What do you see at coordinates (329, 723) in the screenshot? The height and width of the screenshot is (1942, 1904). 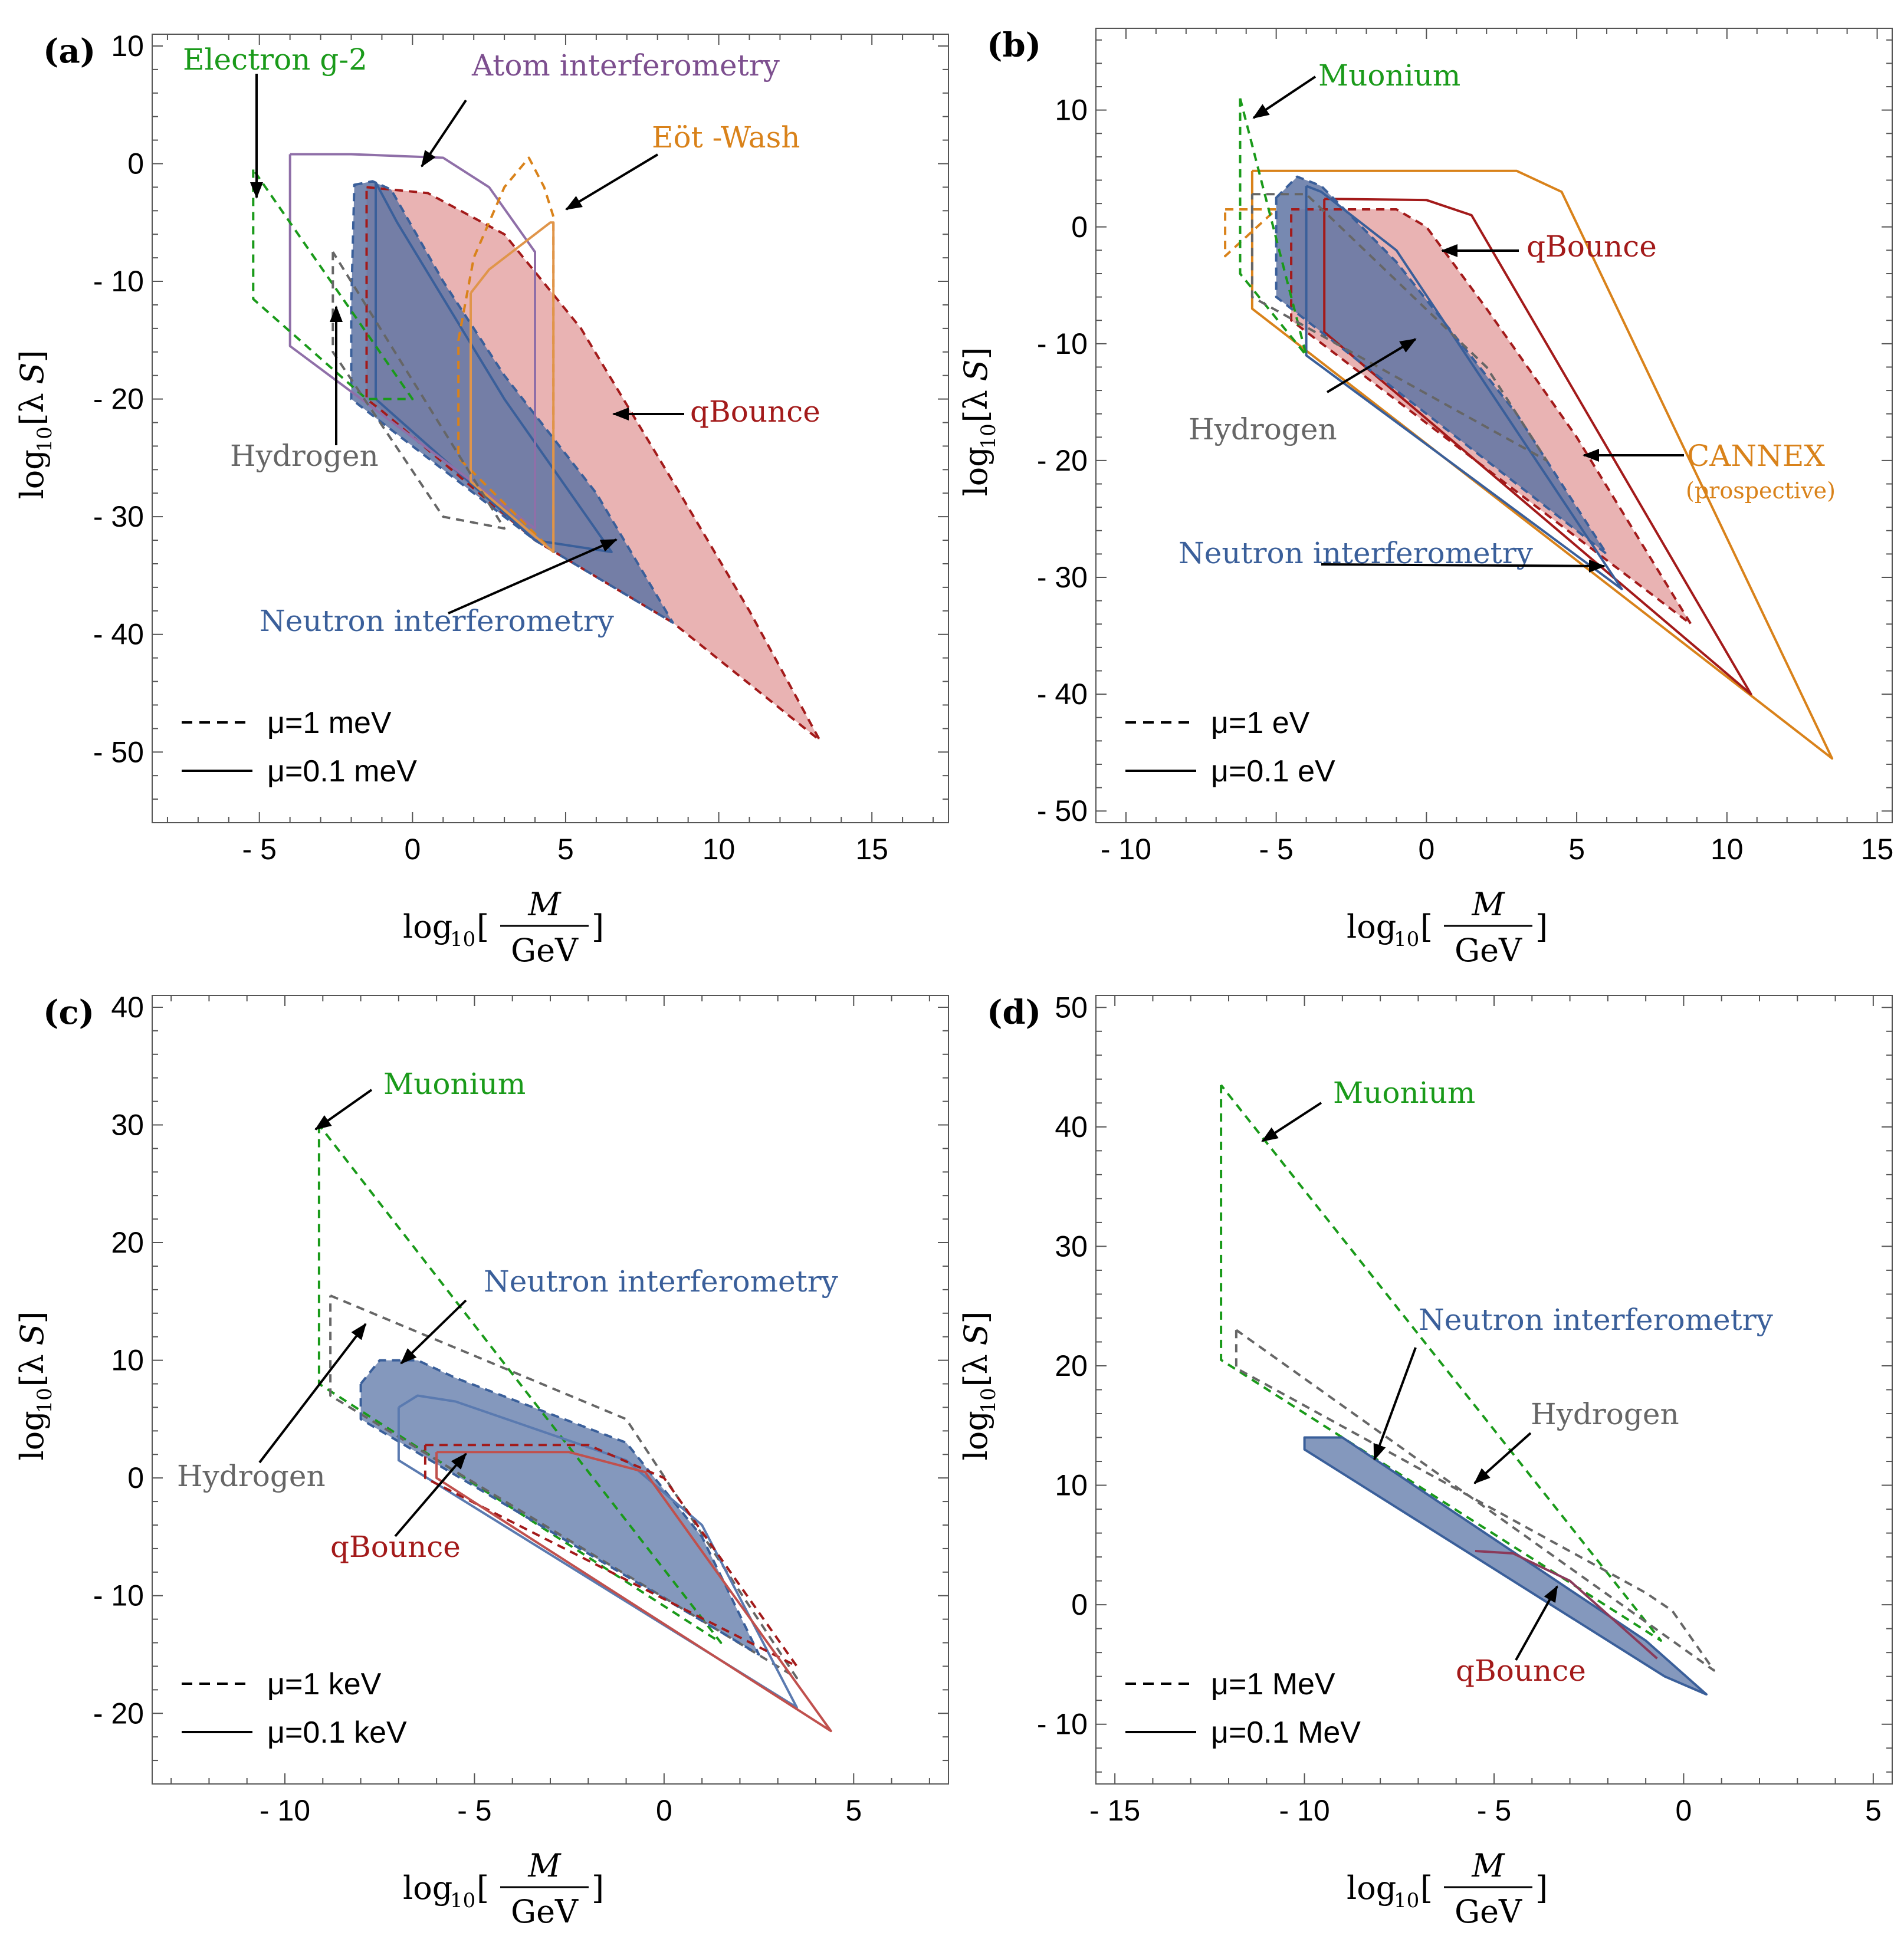 I see `legend-label-dashed: μ=1 meV` at bounding box center [329, 723].